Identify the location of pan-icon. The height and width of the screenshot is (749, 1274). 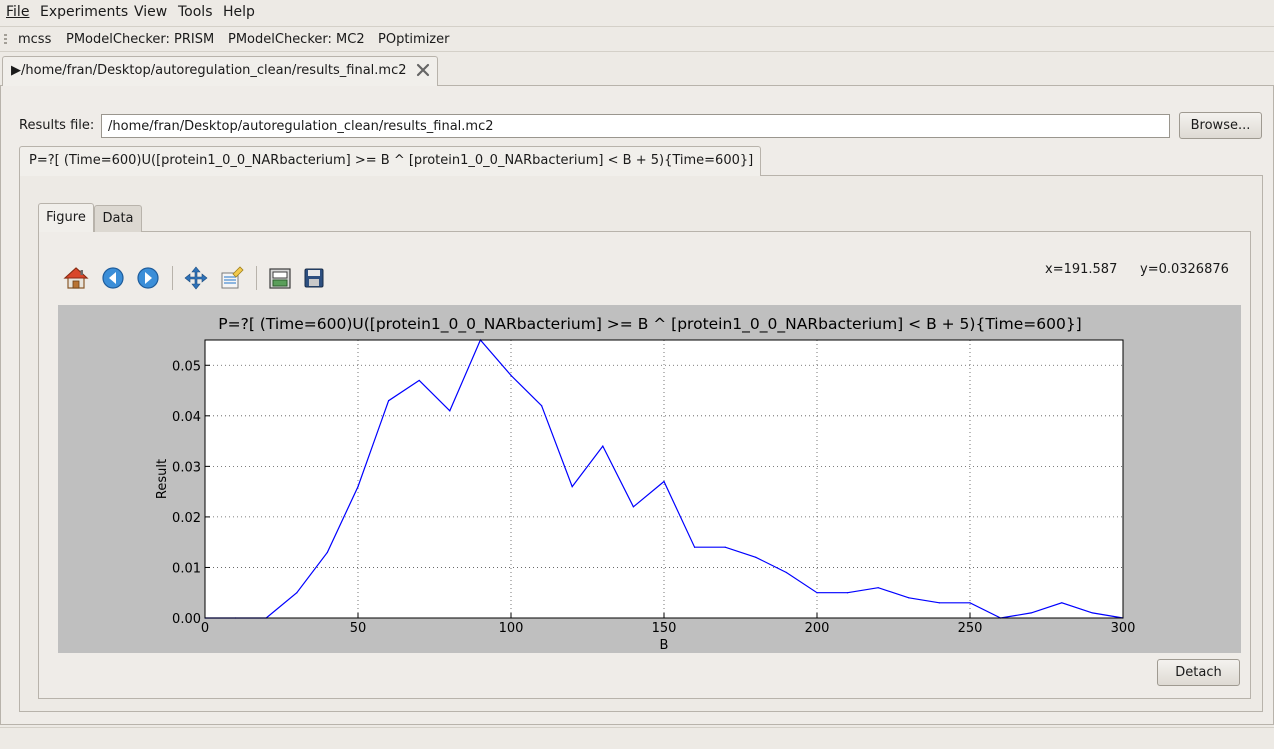
(196, 278).